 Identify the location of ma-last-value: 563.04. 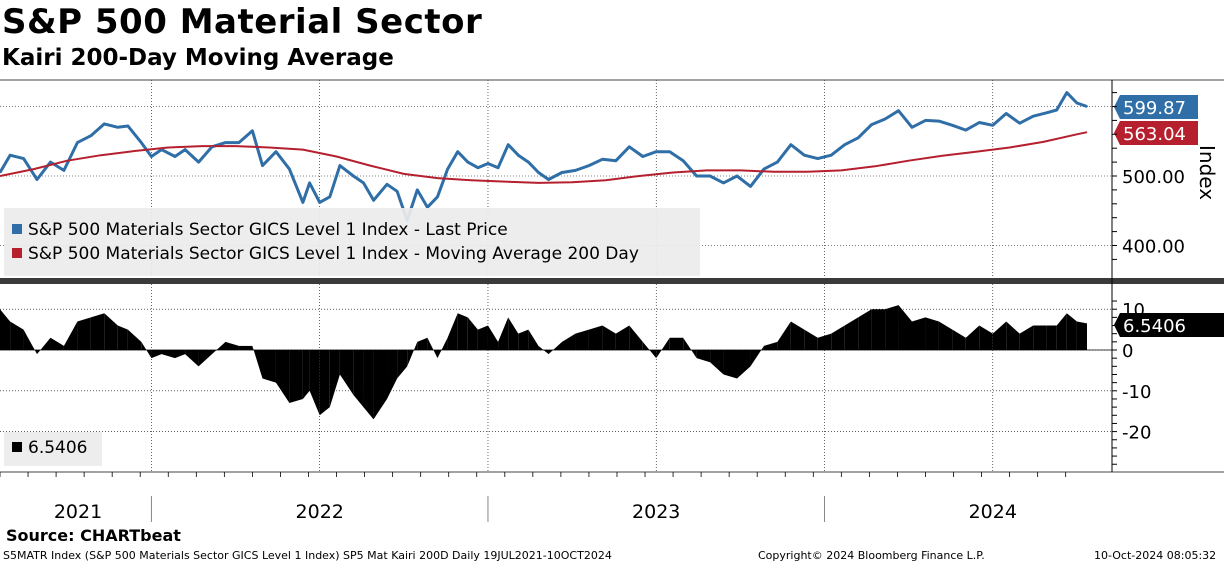
(1154, 134).